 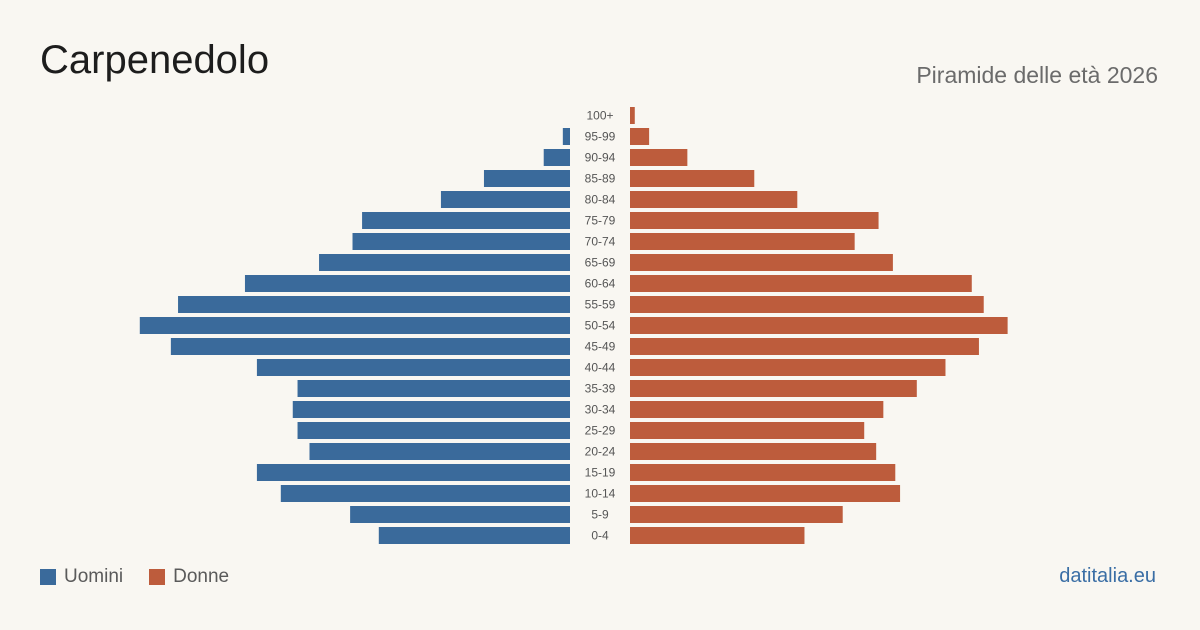 What do you see at coordinates (600, 389) in the screenshot?
I see `age-label-35-39: 35-39` at bounding box center [600, 389].